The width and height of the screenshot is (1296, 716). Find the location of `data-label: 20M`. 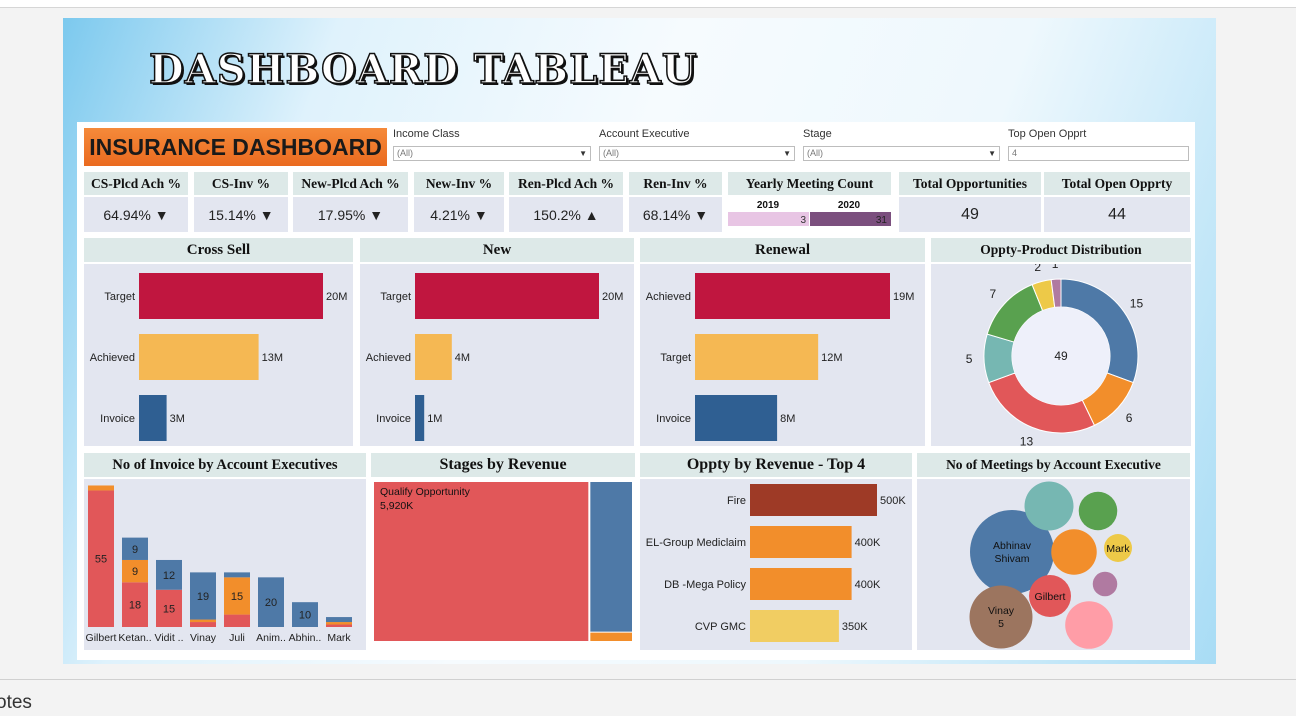

data-label: 20M is located at coordinates (612, 297).